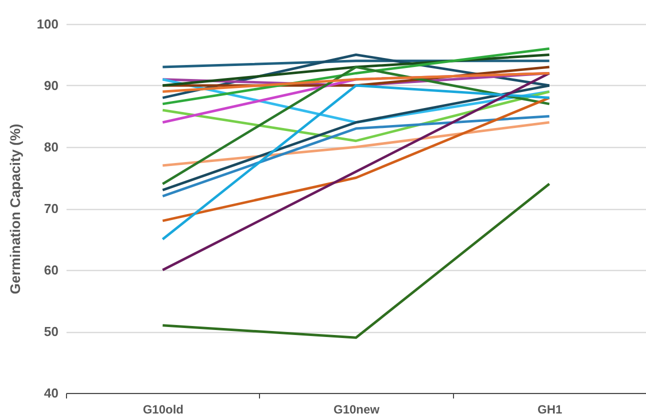  What do you see at coordinates (51, 393) in the screenshot?
I see `y-tick-label: 40` at bounding box center [51, 393].